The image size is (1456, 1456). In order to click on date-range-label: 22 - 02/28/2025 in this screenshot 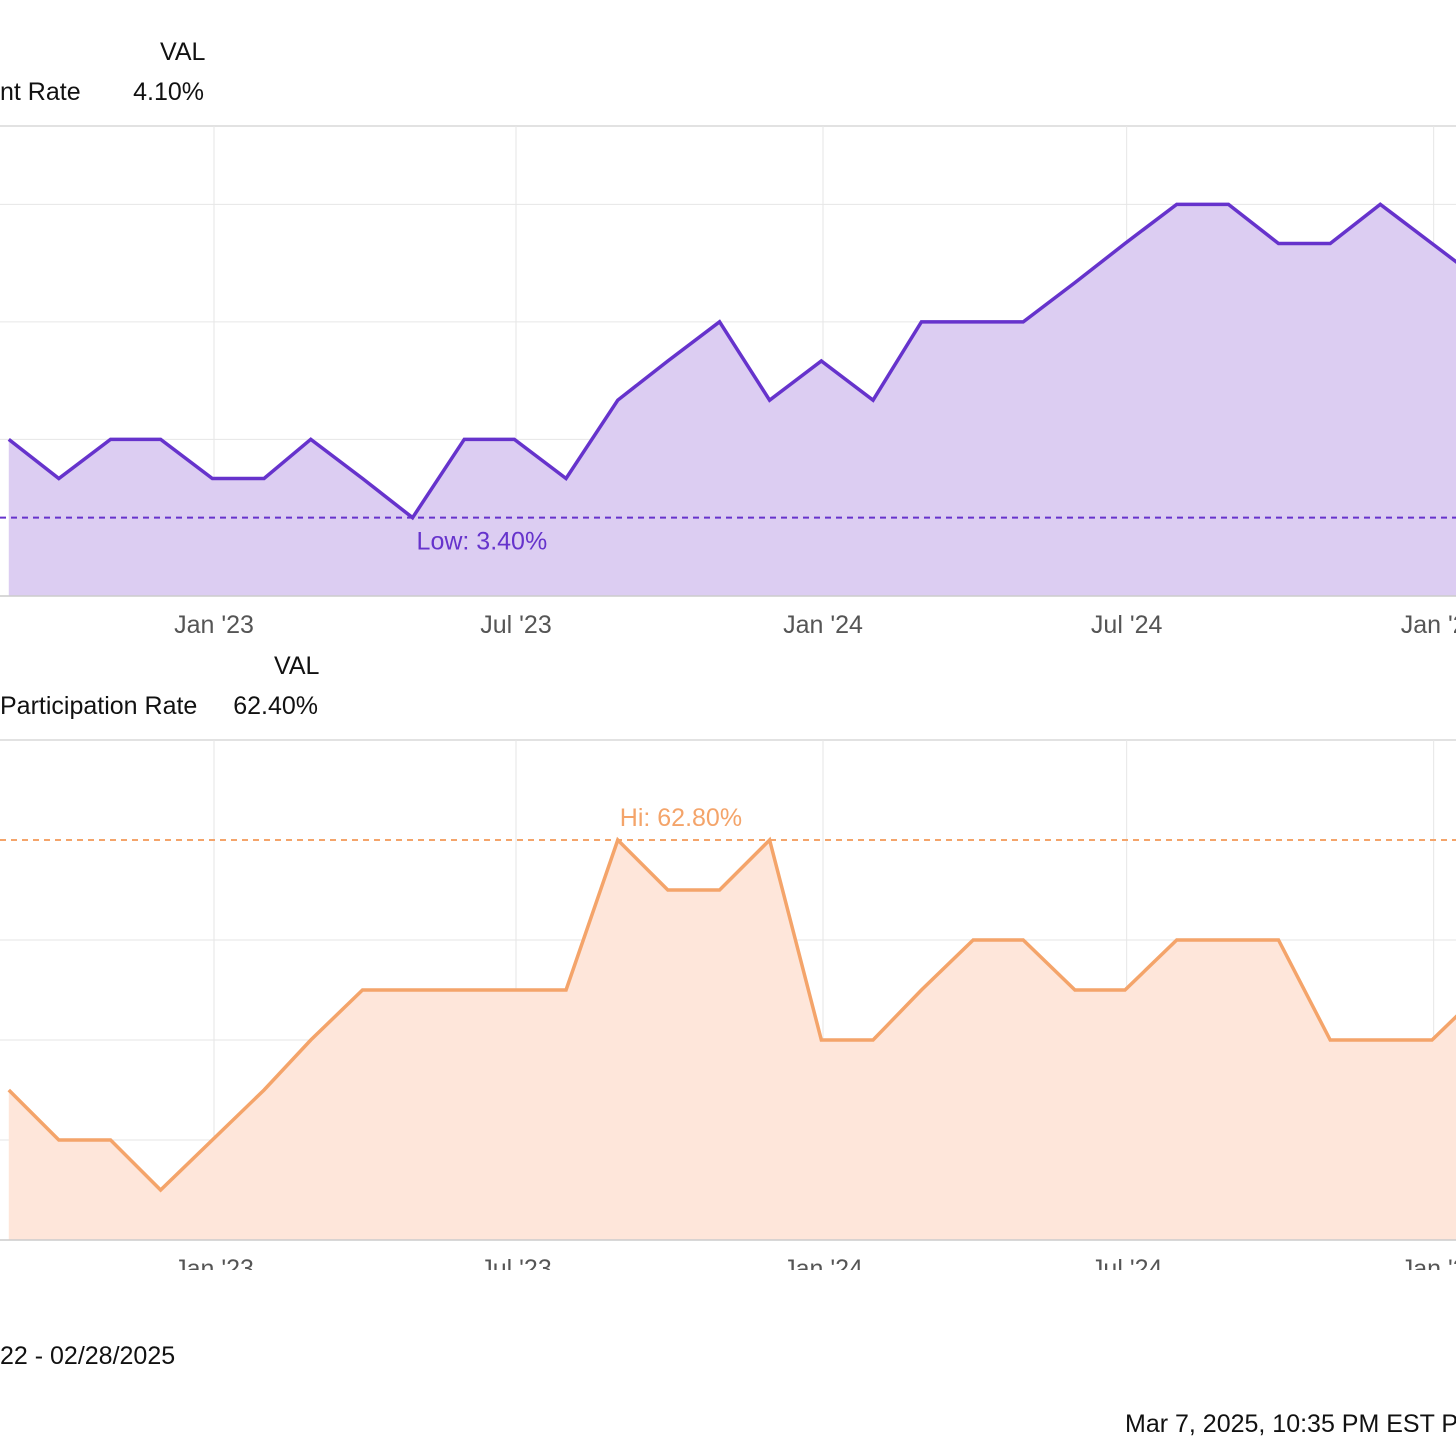, I will do `click(88, 1356)`.